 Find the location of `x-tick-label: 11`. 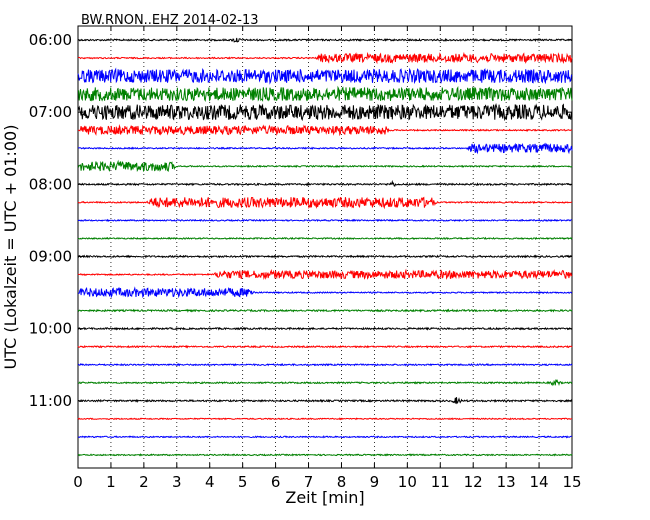

x-tick-label: 11 is located at coordinates (440, 482).